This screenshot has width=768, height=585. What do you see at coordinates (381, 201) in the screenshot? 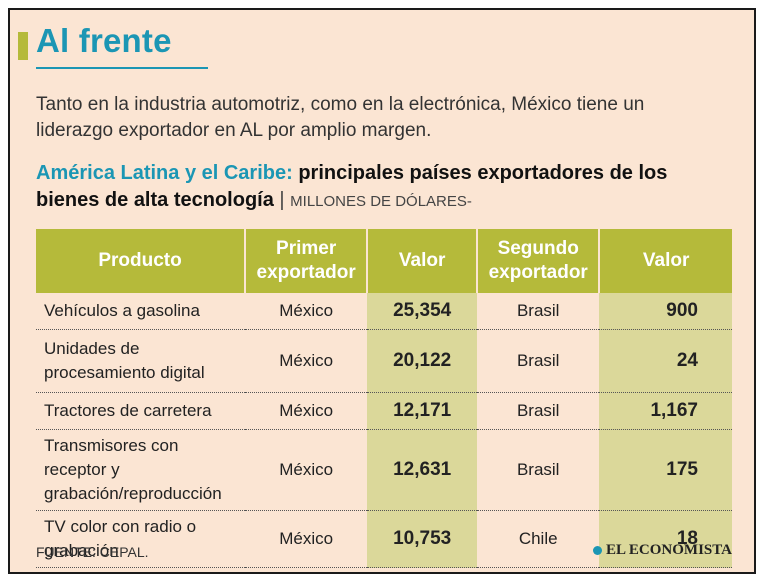
I see `units-label: MILLONES DE DÓLARES-` at bounding box center [381, 201].